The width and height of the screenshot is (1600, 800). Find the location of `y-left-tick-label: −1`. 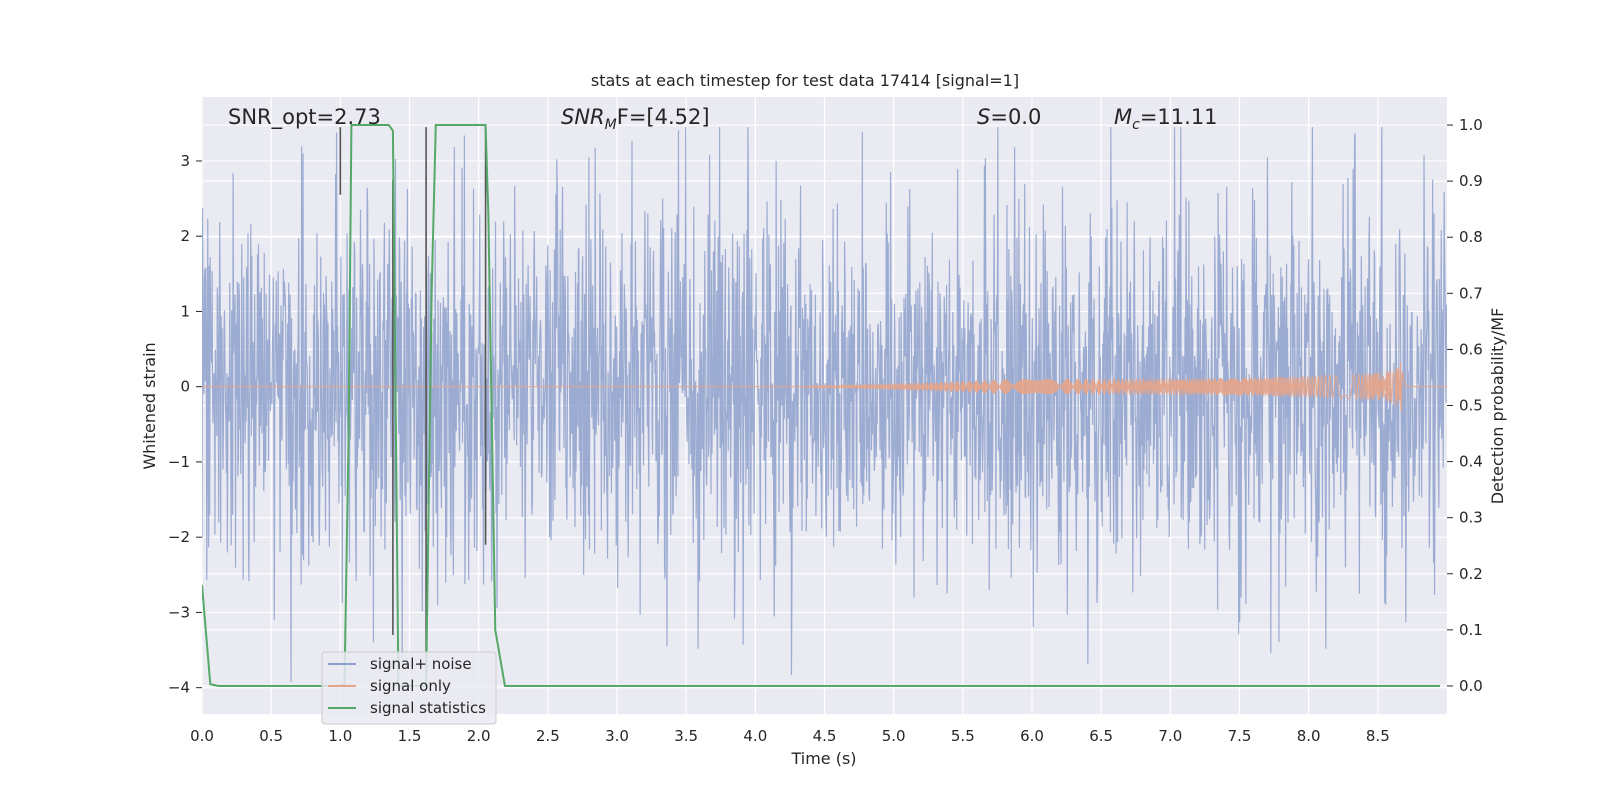

y-left-tick-label: −1 is located at coordinates (179, 462).